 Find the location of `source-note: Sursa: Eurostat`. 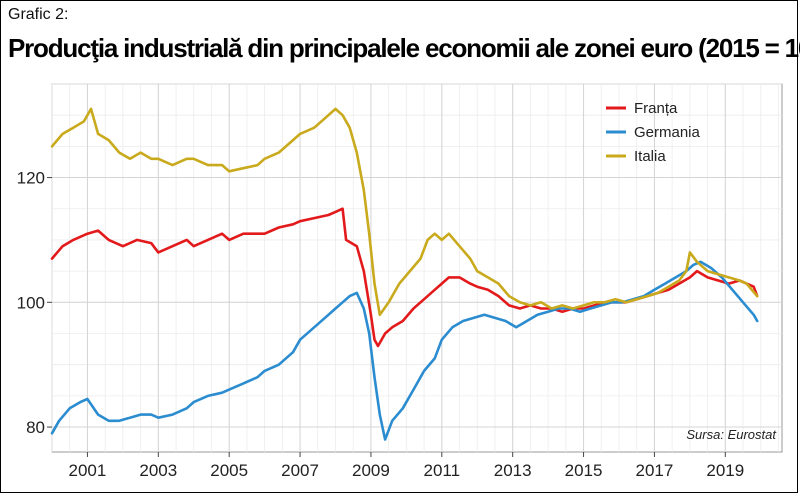

source-note: Sursa: Eurostat is located at coordinates (731, 434).